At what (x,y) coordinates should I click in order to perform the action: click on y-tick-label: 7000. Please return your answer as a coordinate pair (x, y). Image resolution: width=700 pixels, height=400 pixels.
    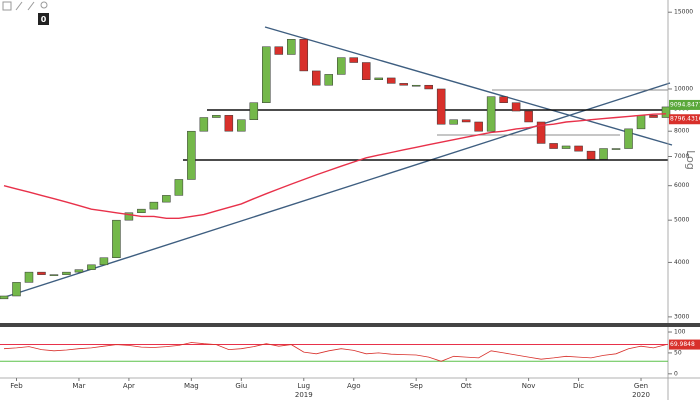
    Looking at the image, I should click on (681, 156).